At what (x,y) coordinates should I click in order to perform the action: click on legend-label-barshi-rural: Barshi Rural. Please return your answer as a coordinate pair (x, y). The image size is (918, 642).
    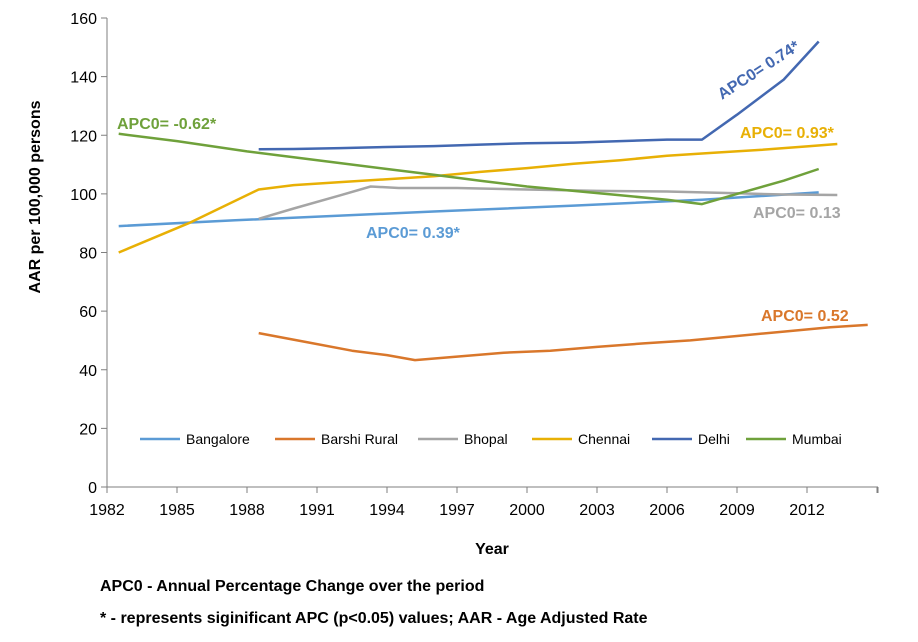
    Looking at the image, I should click on (359, 439).